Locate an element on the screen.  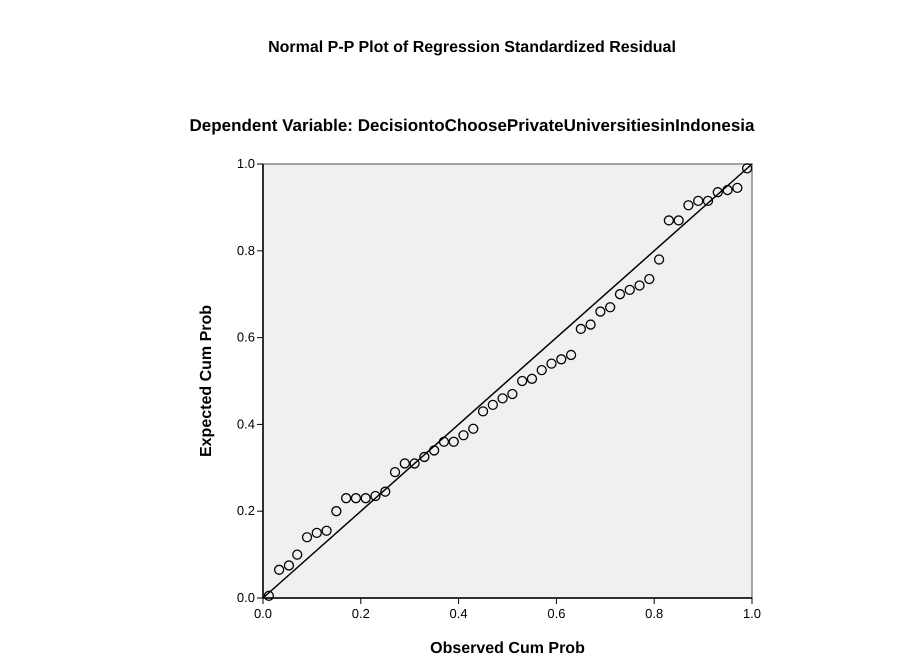
x-tick-label: 0.6 is located at coordinates (556, 613).